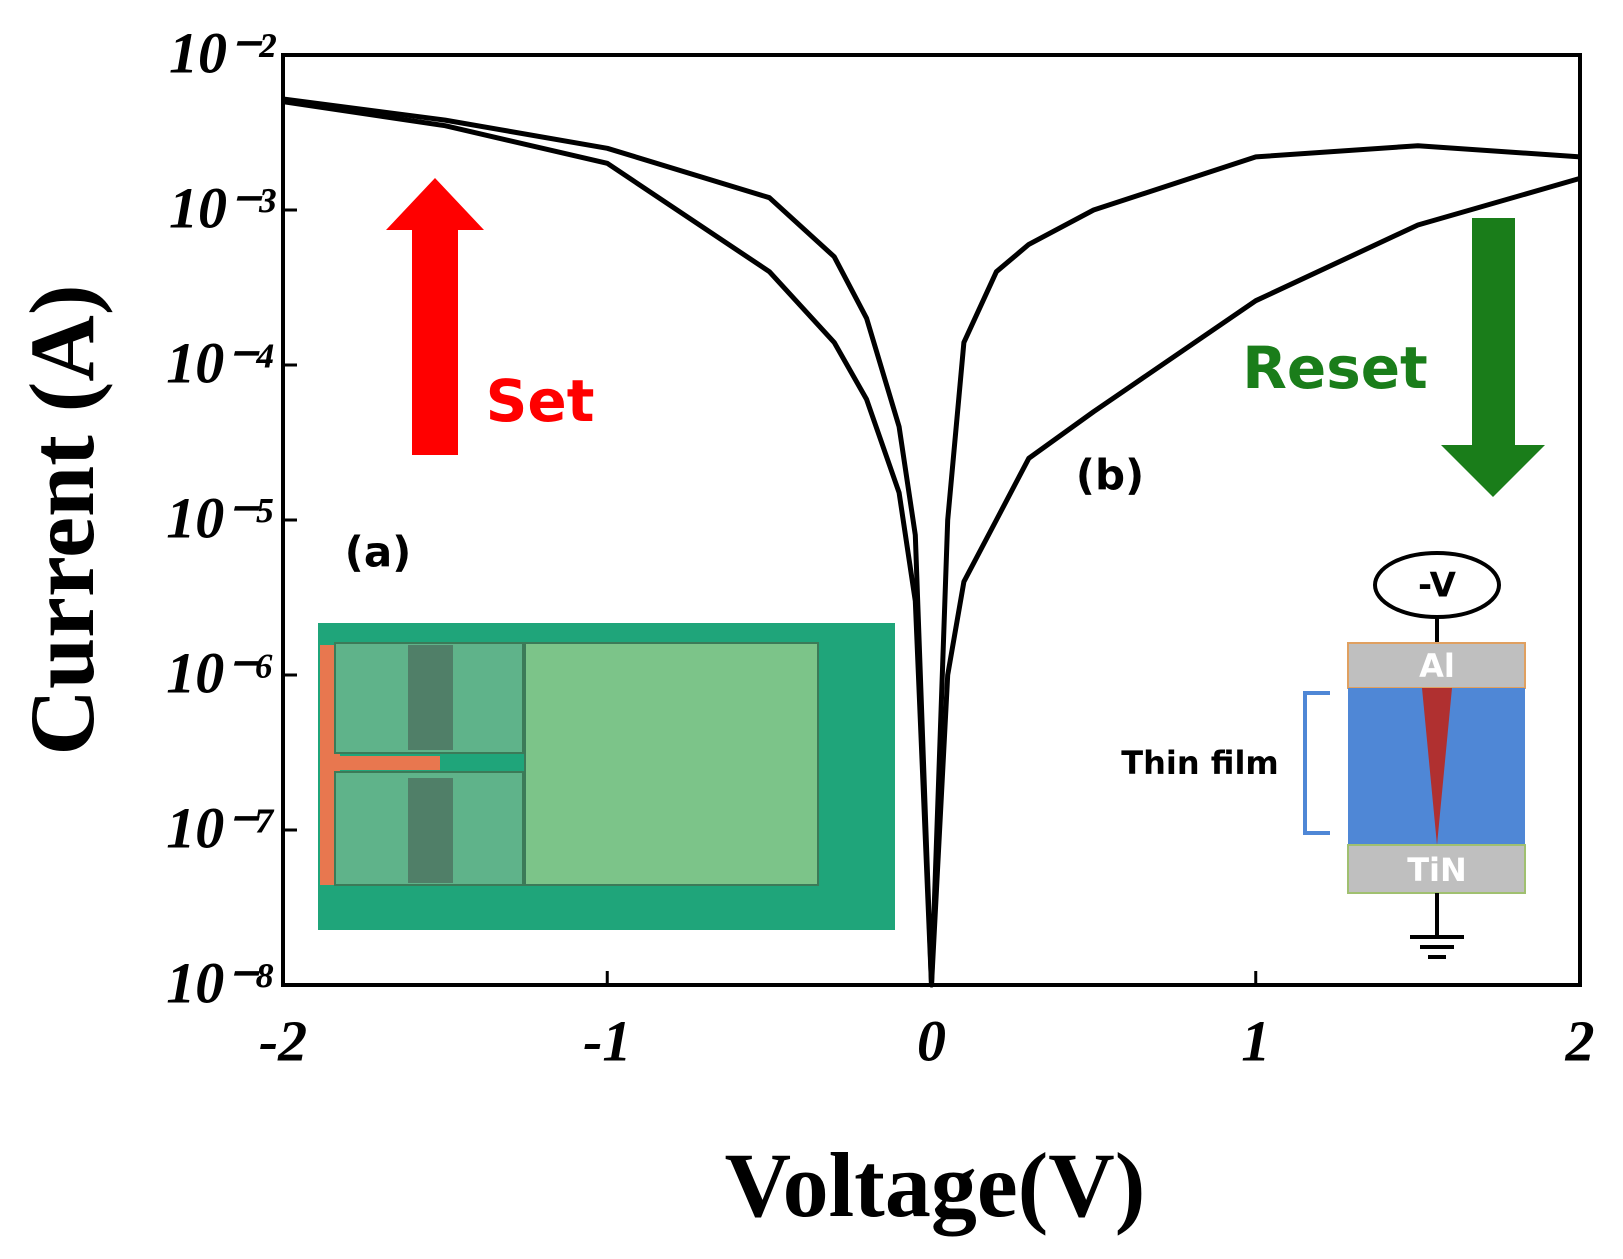 This screenshot has width=1623, height=1259. I want to click on annotation: Thin film, so click(1200, 763).